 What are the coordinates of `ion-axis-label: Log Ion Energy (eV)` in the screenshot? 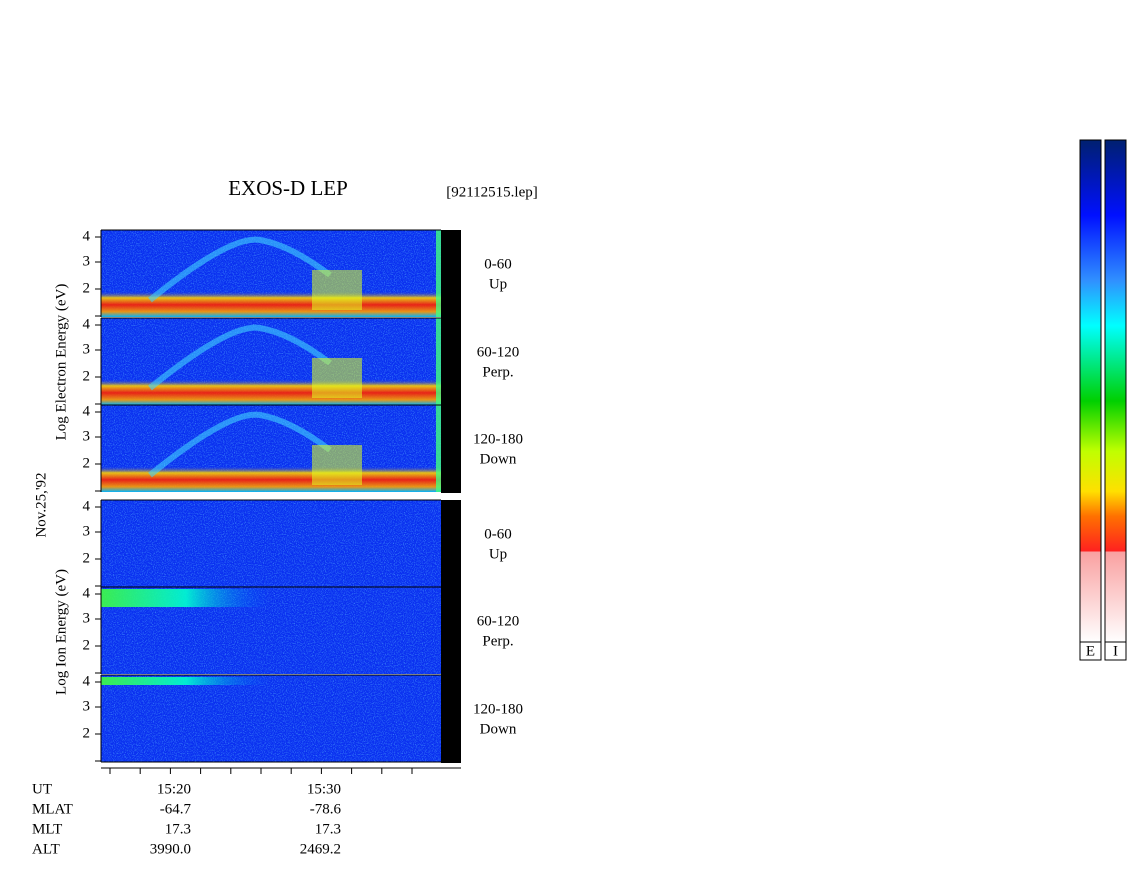 It's located at (61, 632).